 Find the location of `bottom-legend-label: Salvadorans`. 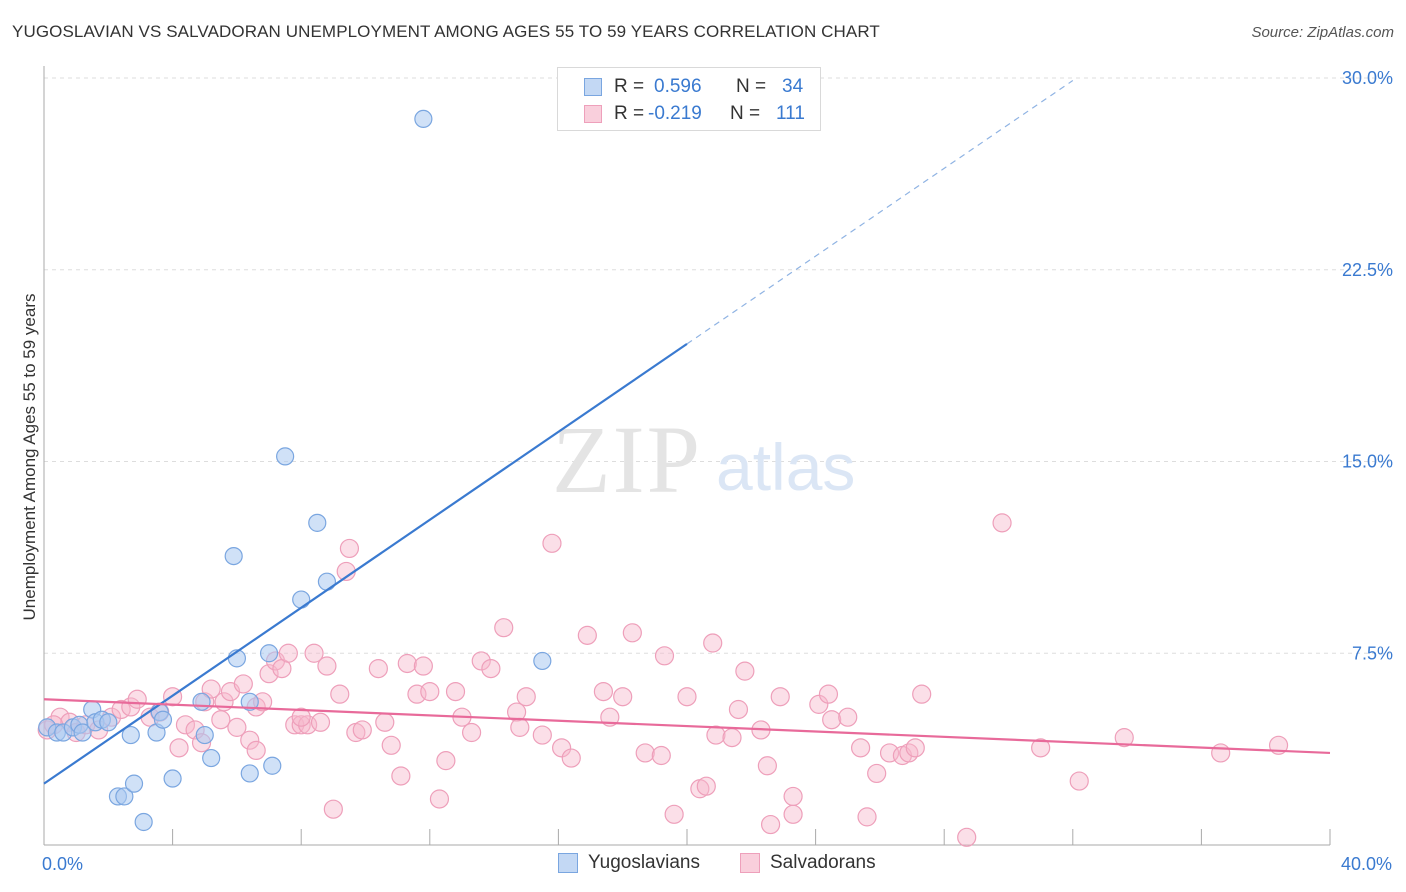

bottom-legend-label: Salvadorans is located at coordinates (823, 862).